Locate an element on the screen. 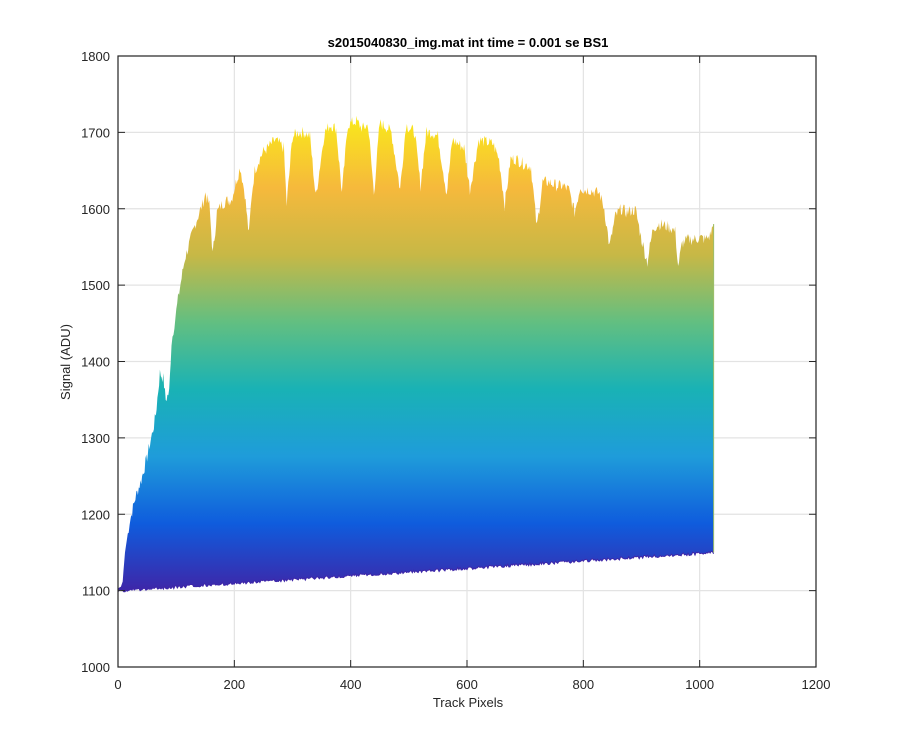 This screenshot has width=900, height=750. y-tick-label: 1700 is located at coordinates (95, 132).